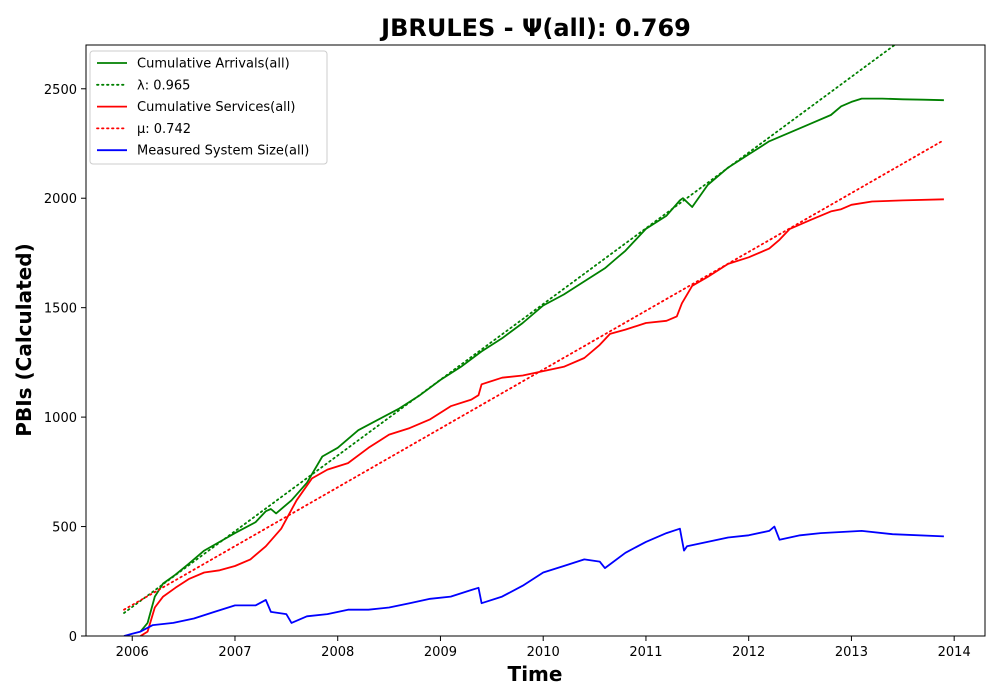 This screenshot has width=1000, height=700. Describe the element at coordinates (60, 90) in the screenshot. I see `y-tick-label: 2500` at that location.